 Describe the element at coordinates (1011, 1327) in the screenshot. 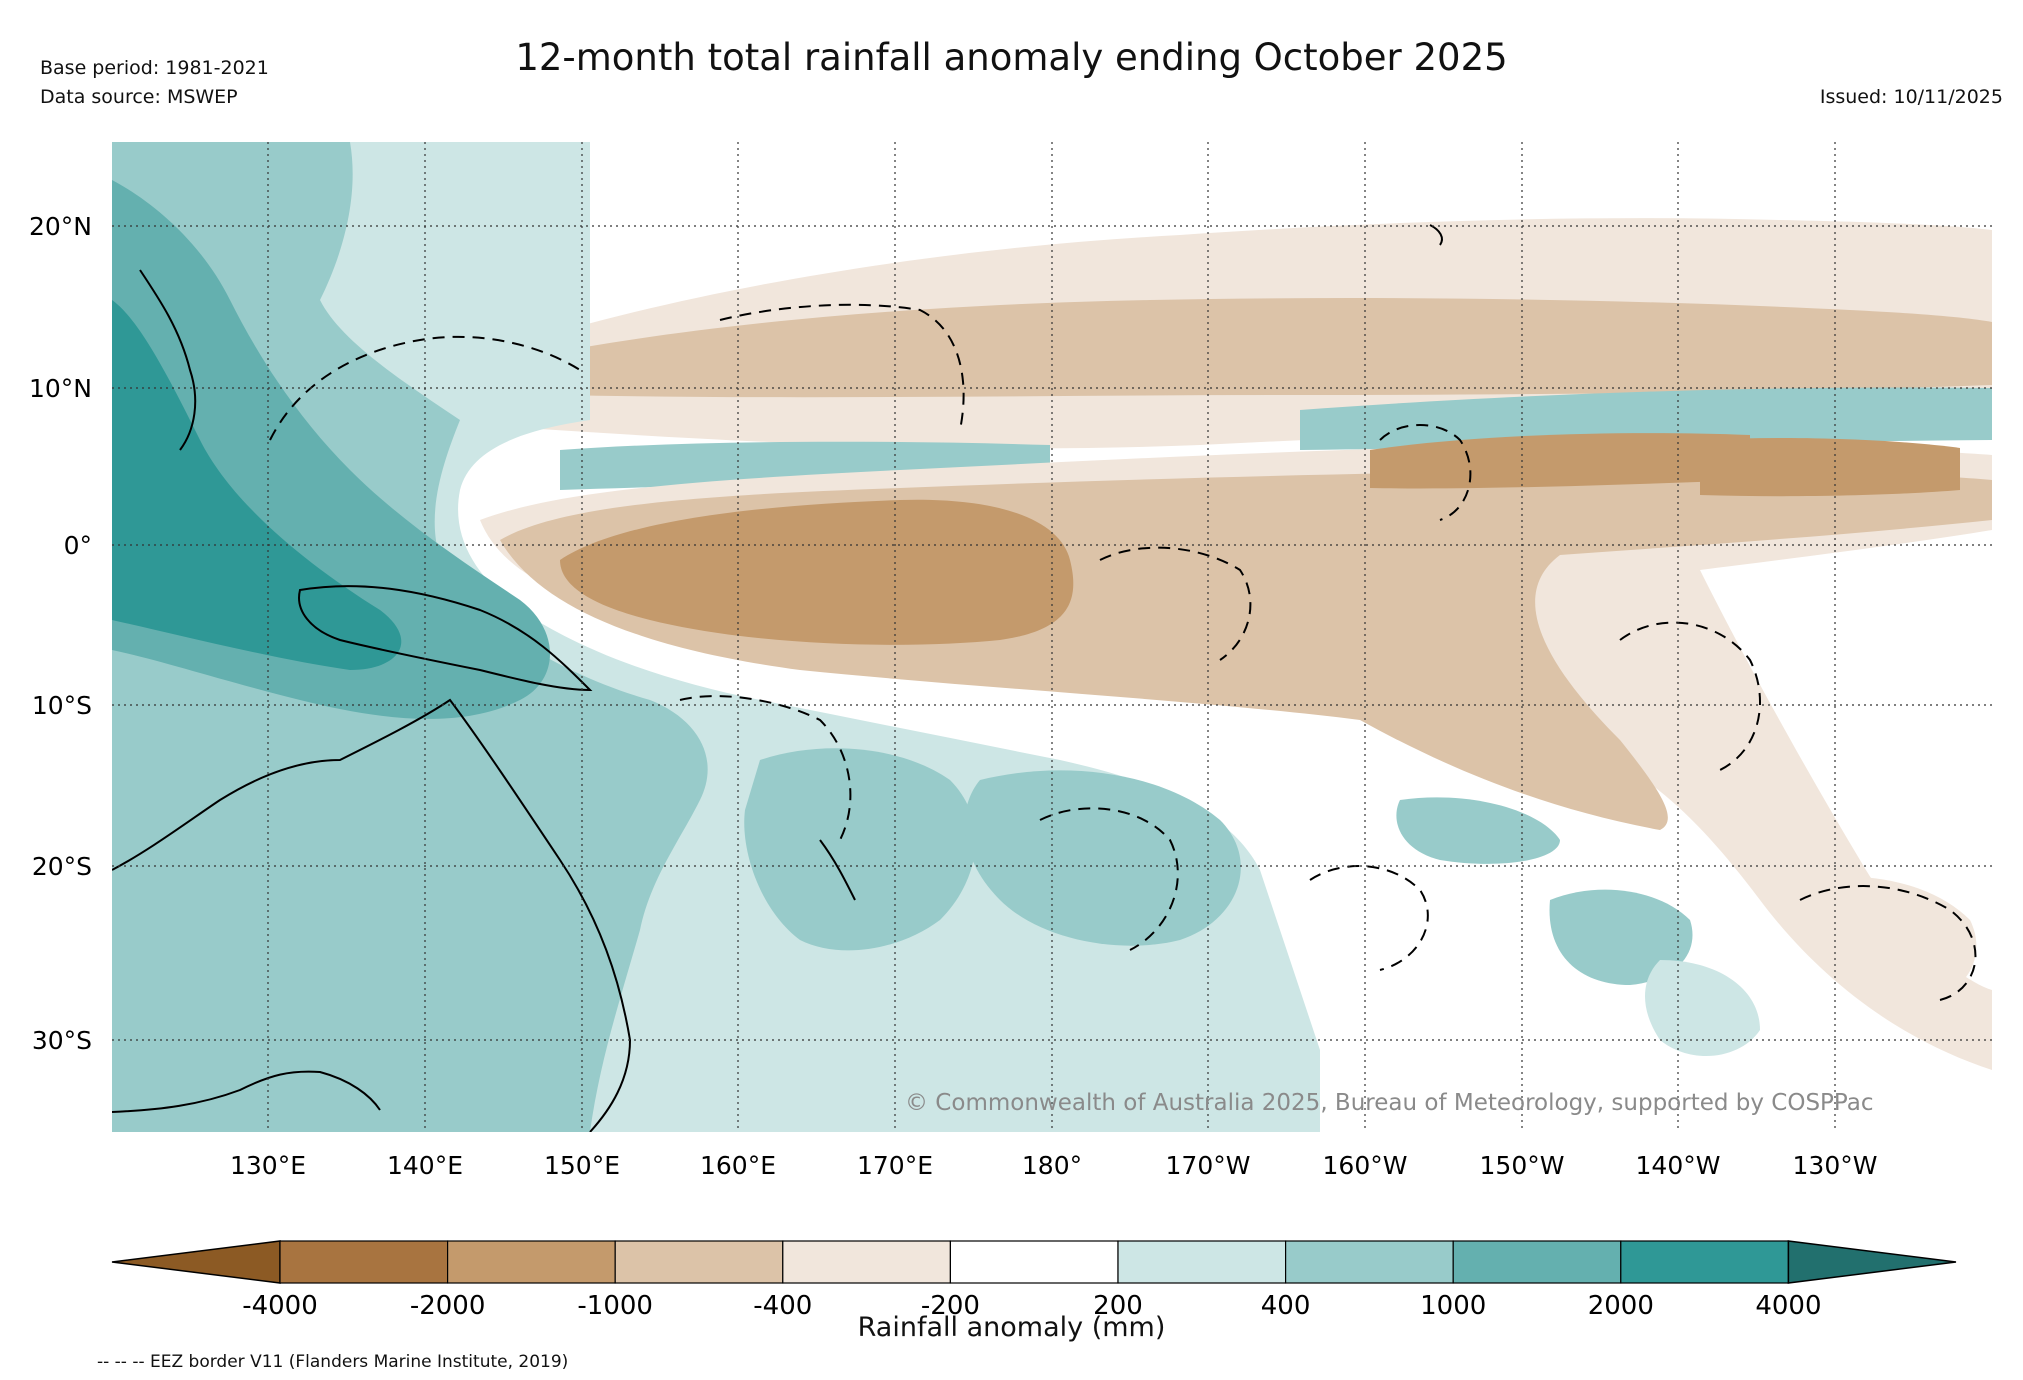

I see `colorbar-title: Rainfall anomaly (mm)` at that location.